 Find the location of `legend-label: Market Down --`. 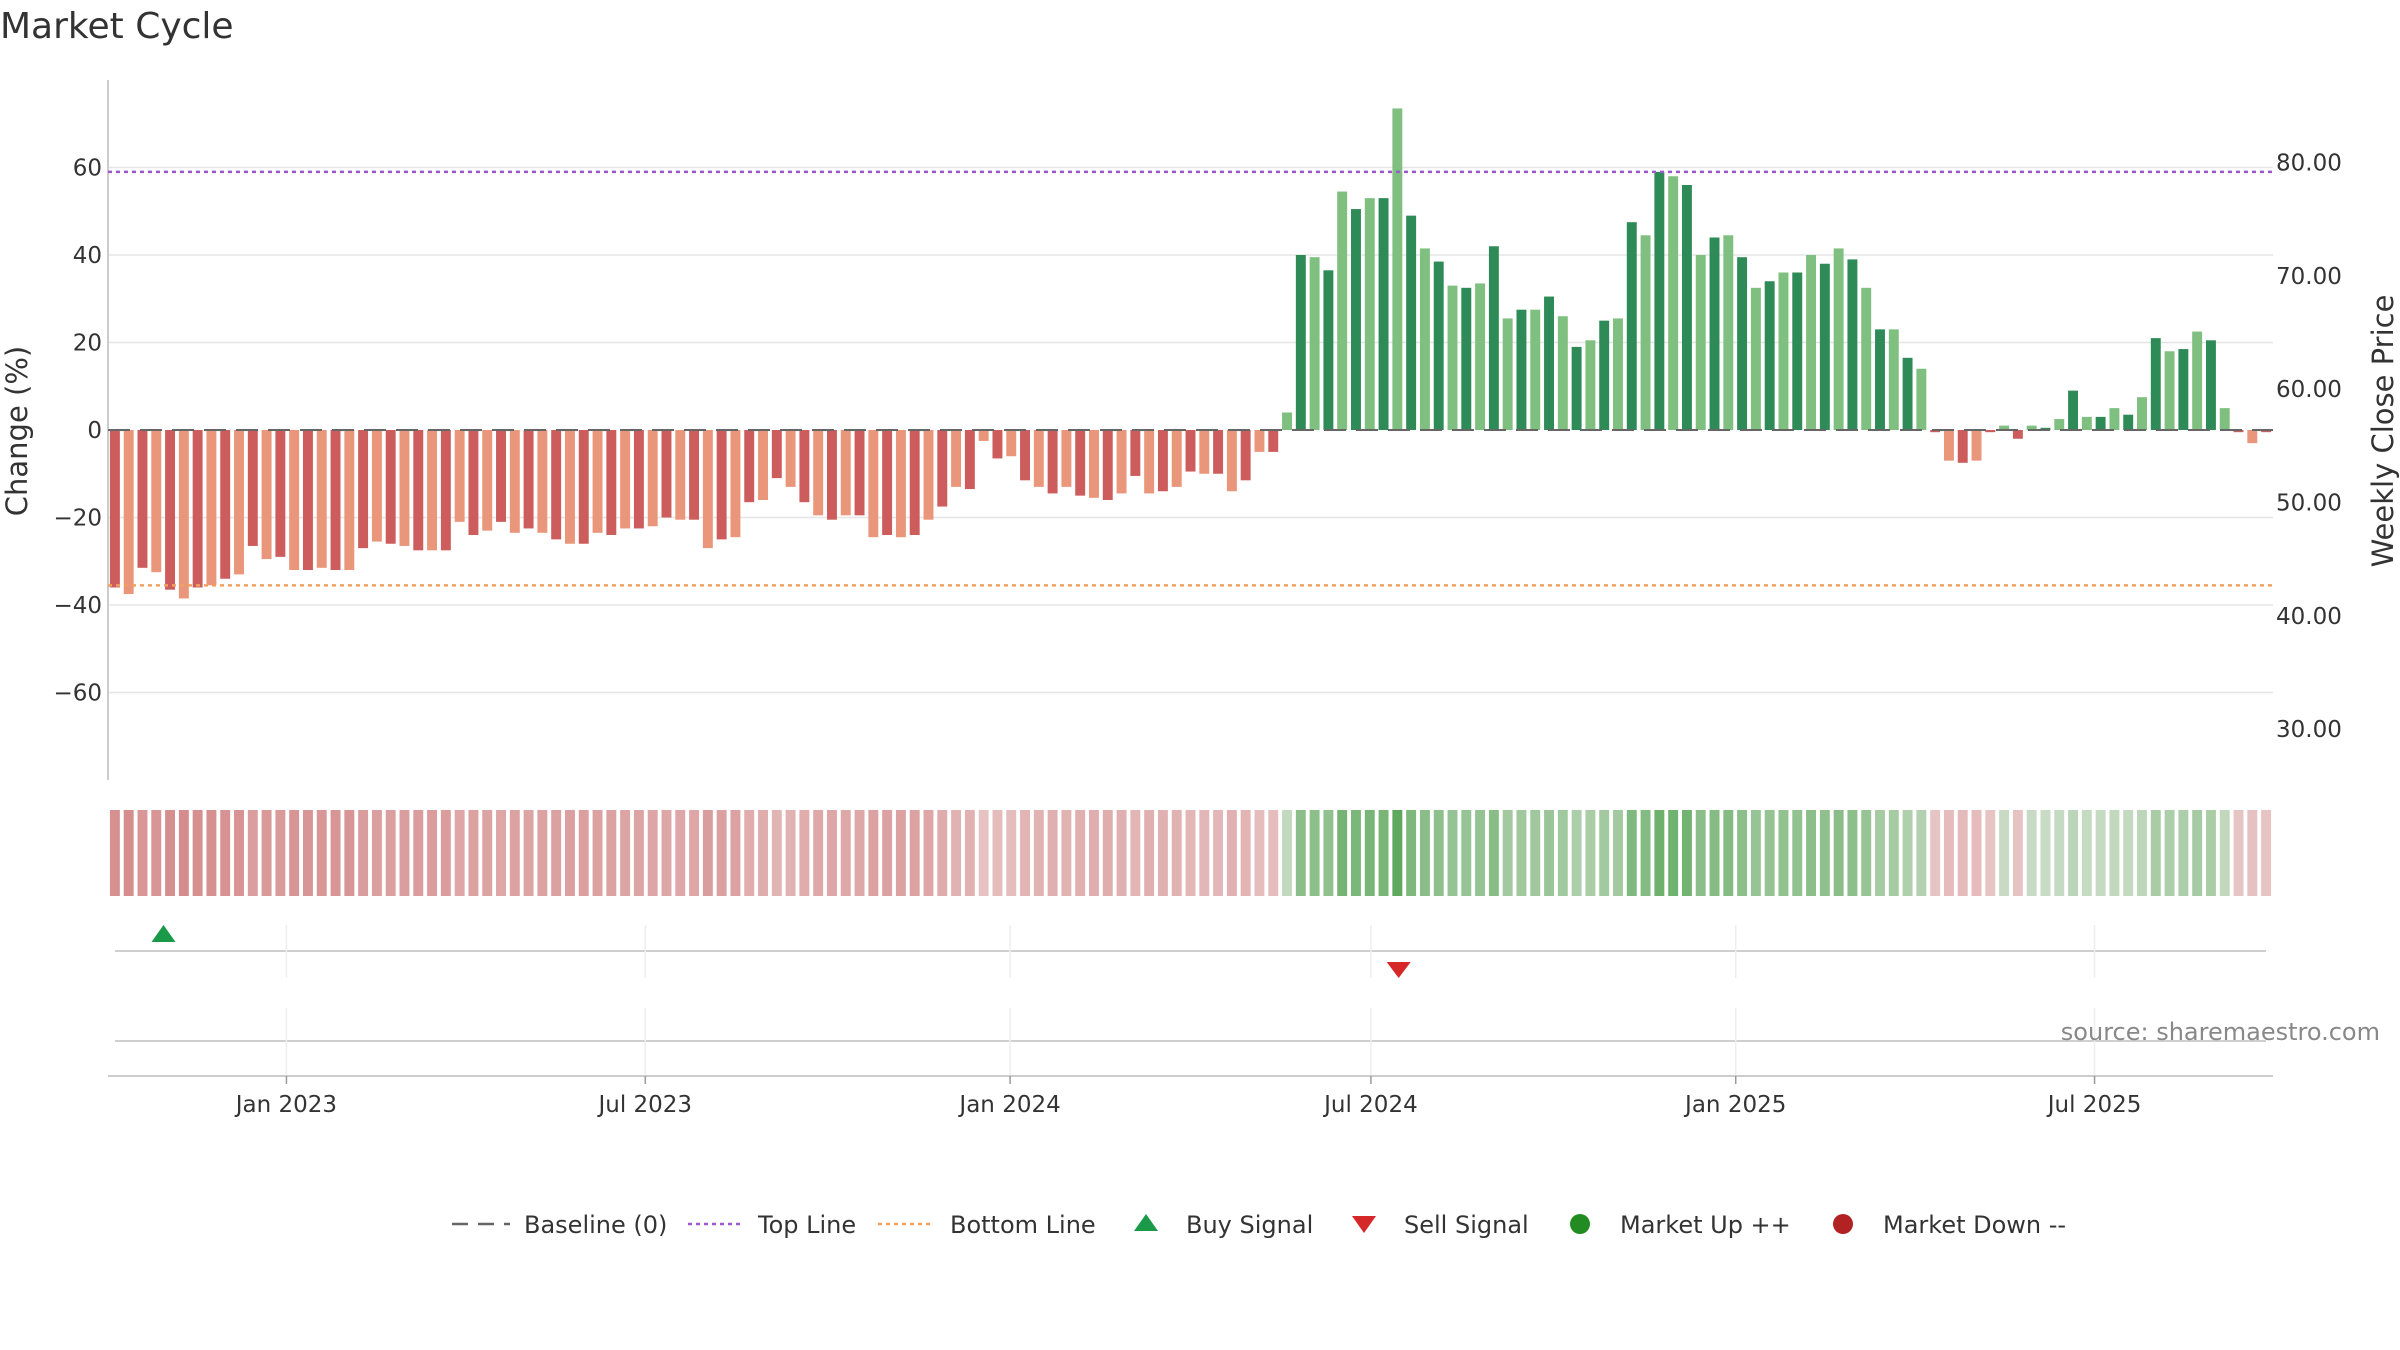

legend-label: Market Down -- is located at coordinates (1974, 1225).